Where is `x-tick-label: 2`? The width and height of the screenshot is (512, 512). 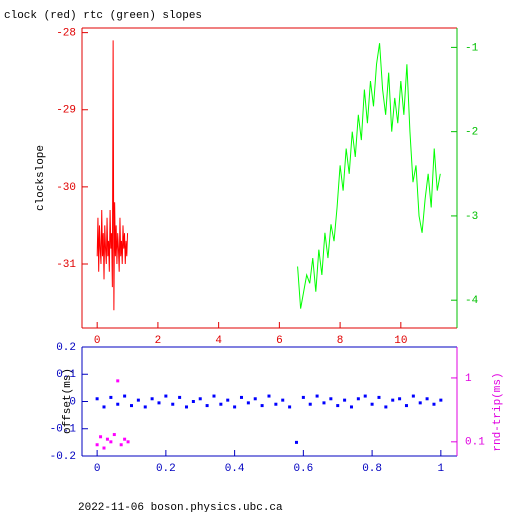 x-tick-label: 2 is located at coordinates (158, 341).